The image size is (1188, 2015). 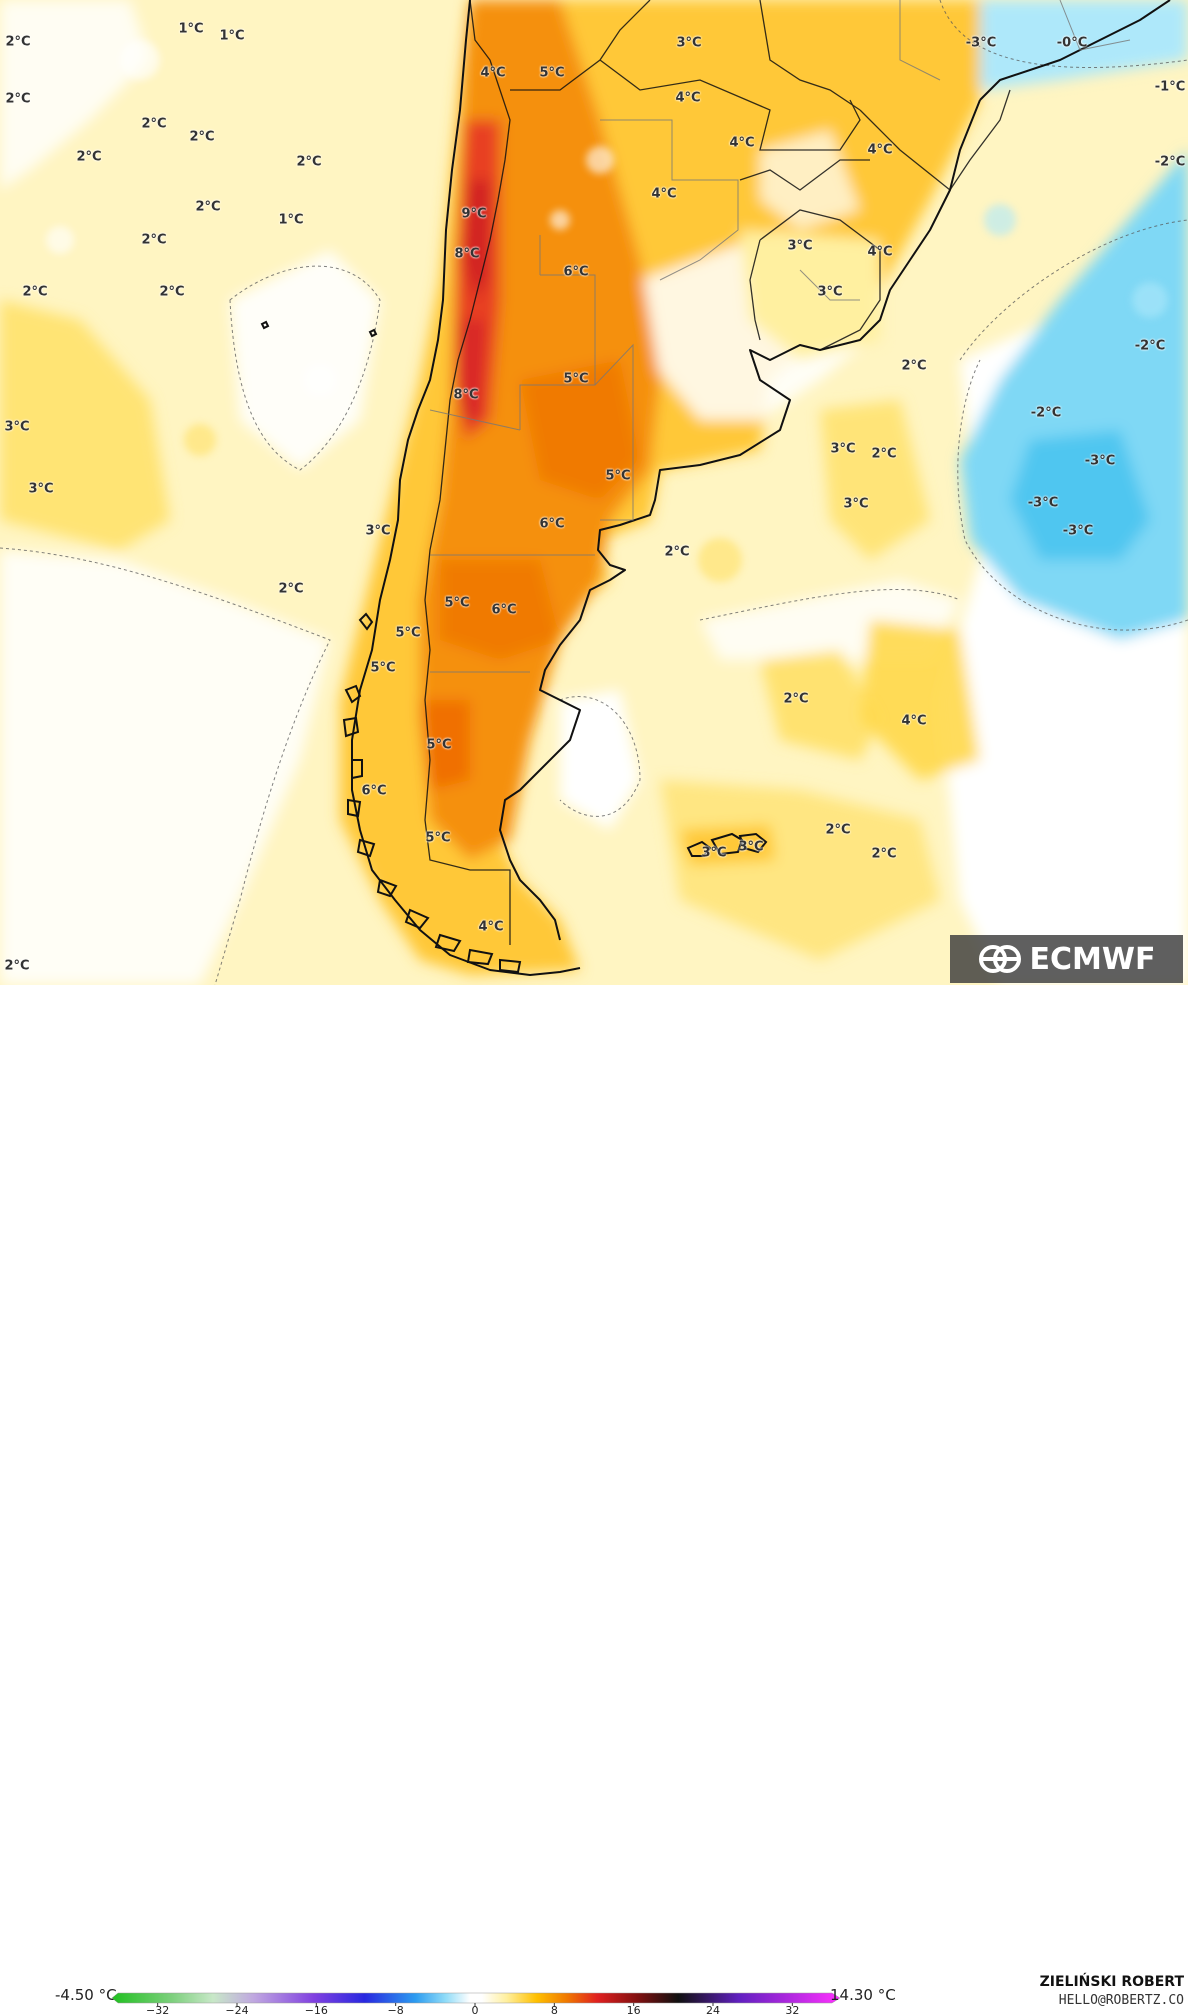 What do you see at coordinates (474, 214) in the screenshot?
I see `temperature-label: 9°C` at bounding box center [474, 214].